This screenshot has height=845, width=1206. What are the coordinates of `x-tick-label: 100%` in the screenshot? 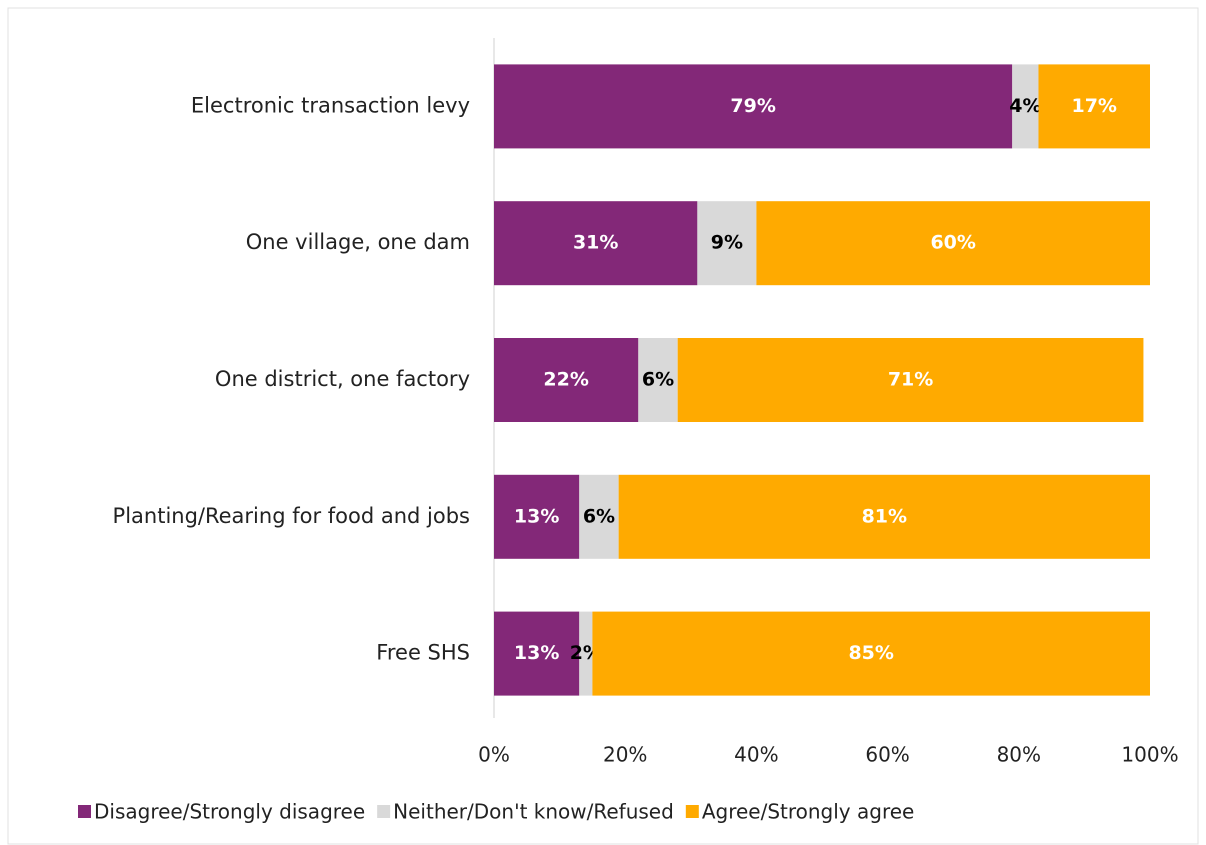 It's located at (1149, 755).